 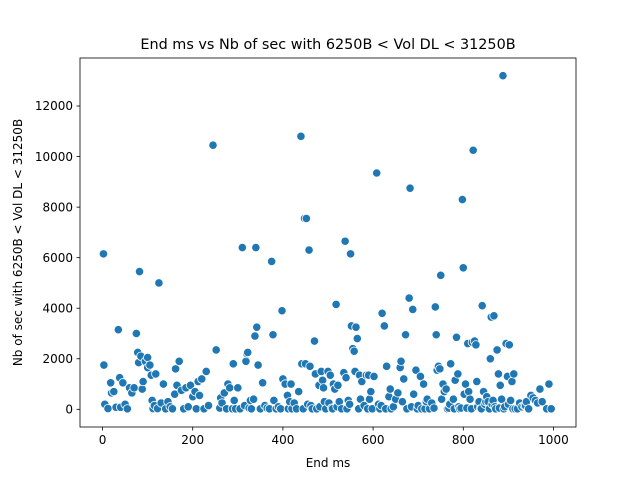 I want to click on y-axis-ticks: 0 2000 4000 6000 8000 10000 12000, so click(x=57, y=258).